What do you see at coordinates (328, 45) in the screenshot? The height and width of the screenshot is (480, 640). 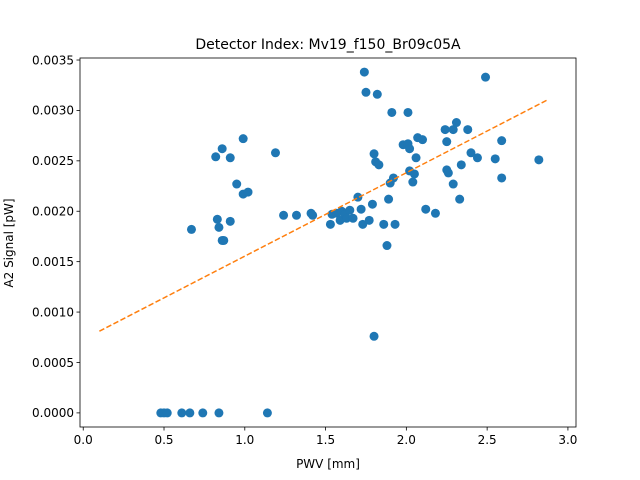 I see `chart-title: Detector Index: Mv19_f150_Br09c05A` at bounding box center [328, 45].